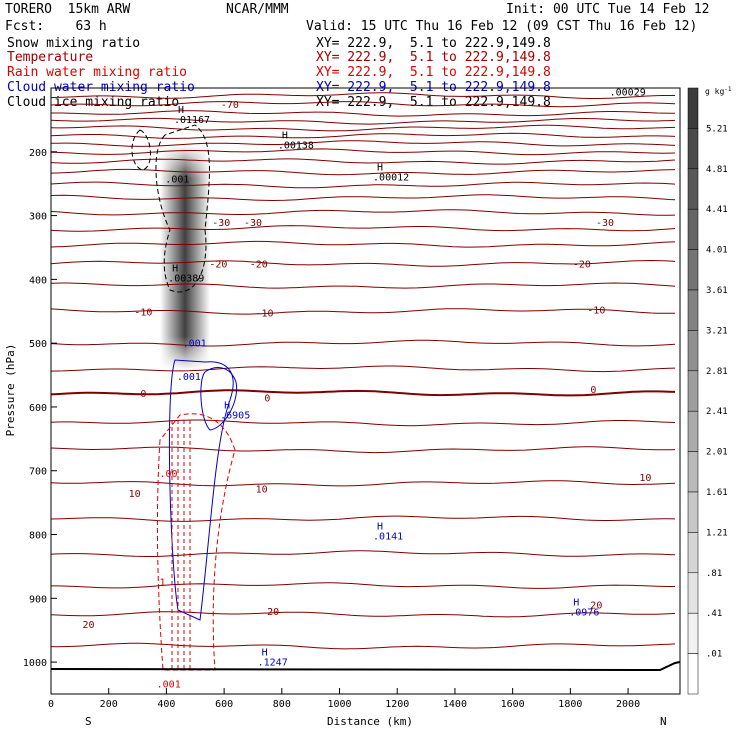 Image resolution: width=740 pixels, height=740 pixels. What do you see at coordinates (380, 527) in the screenshot?
I see `extremum-marker-9: H` at bounding box center [380, 527].